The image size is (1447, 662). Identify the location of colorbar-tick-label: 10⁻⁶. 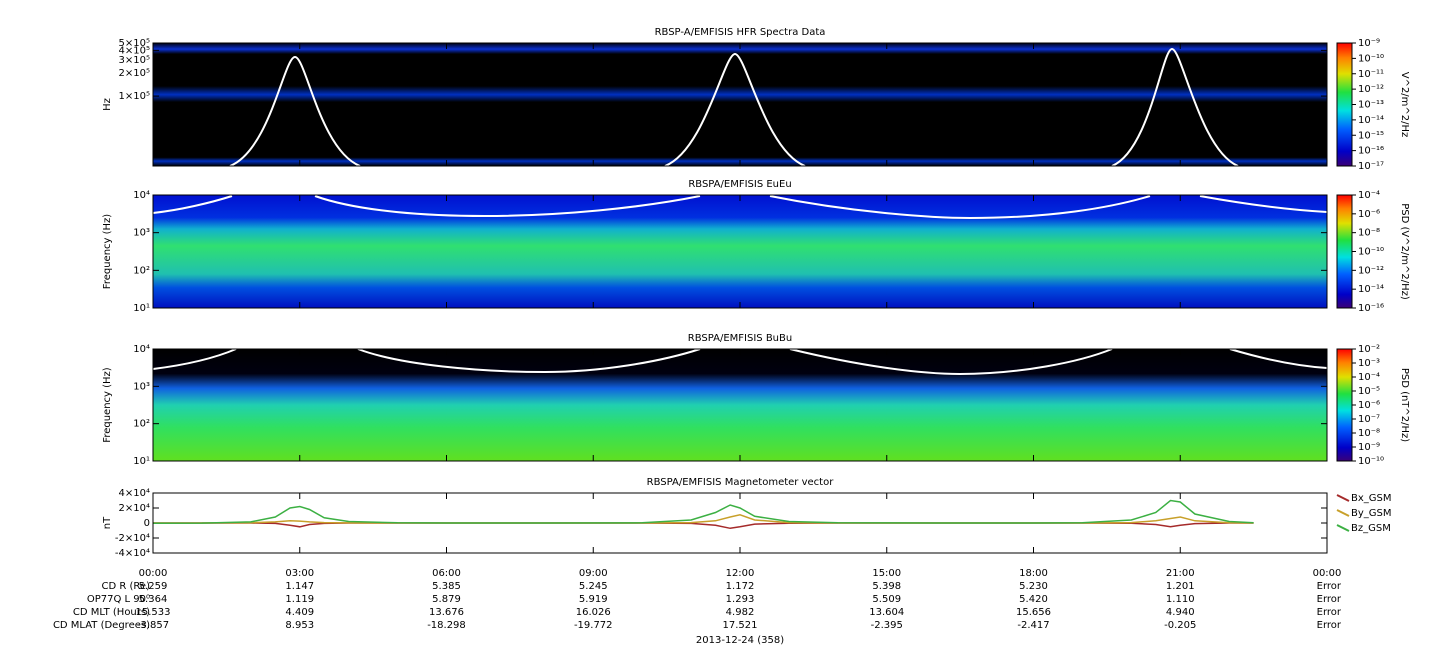
(1369, 214).